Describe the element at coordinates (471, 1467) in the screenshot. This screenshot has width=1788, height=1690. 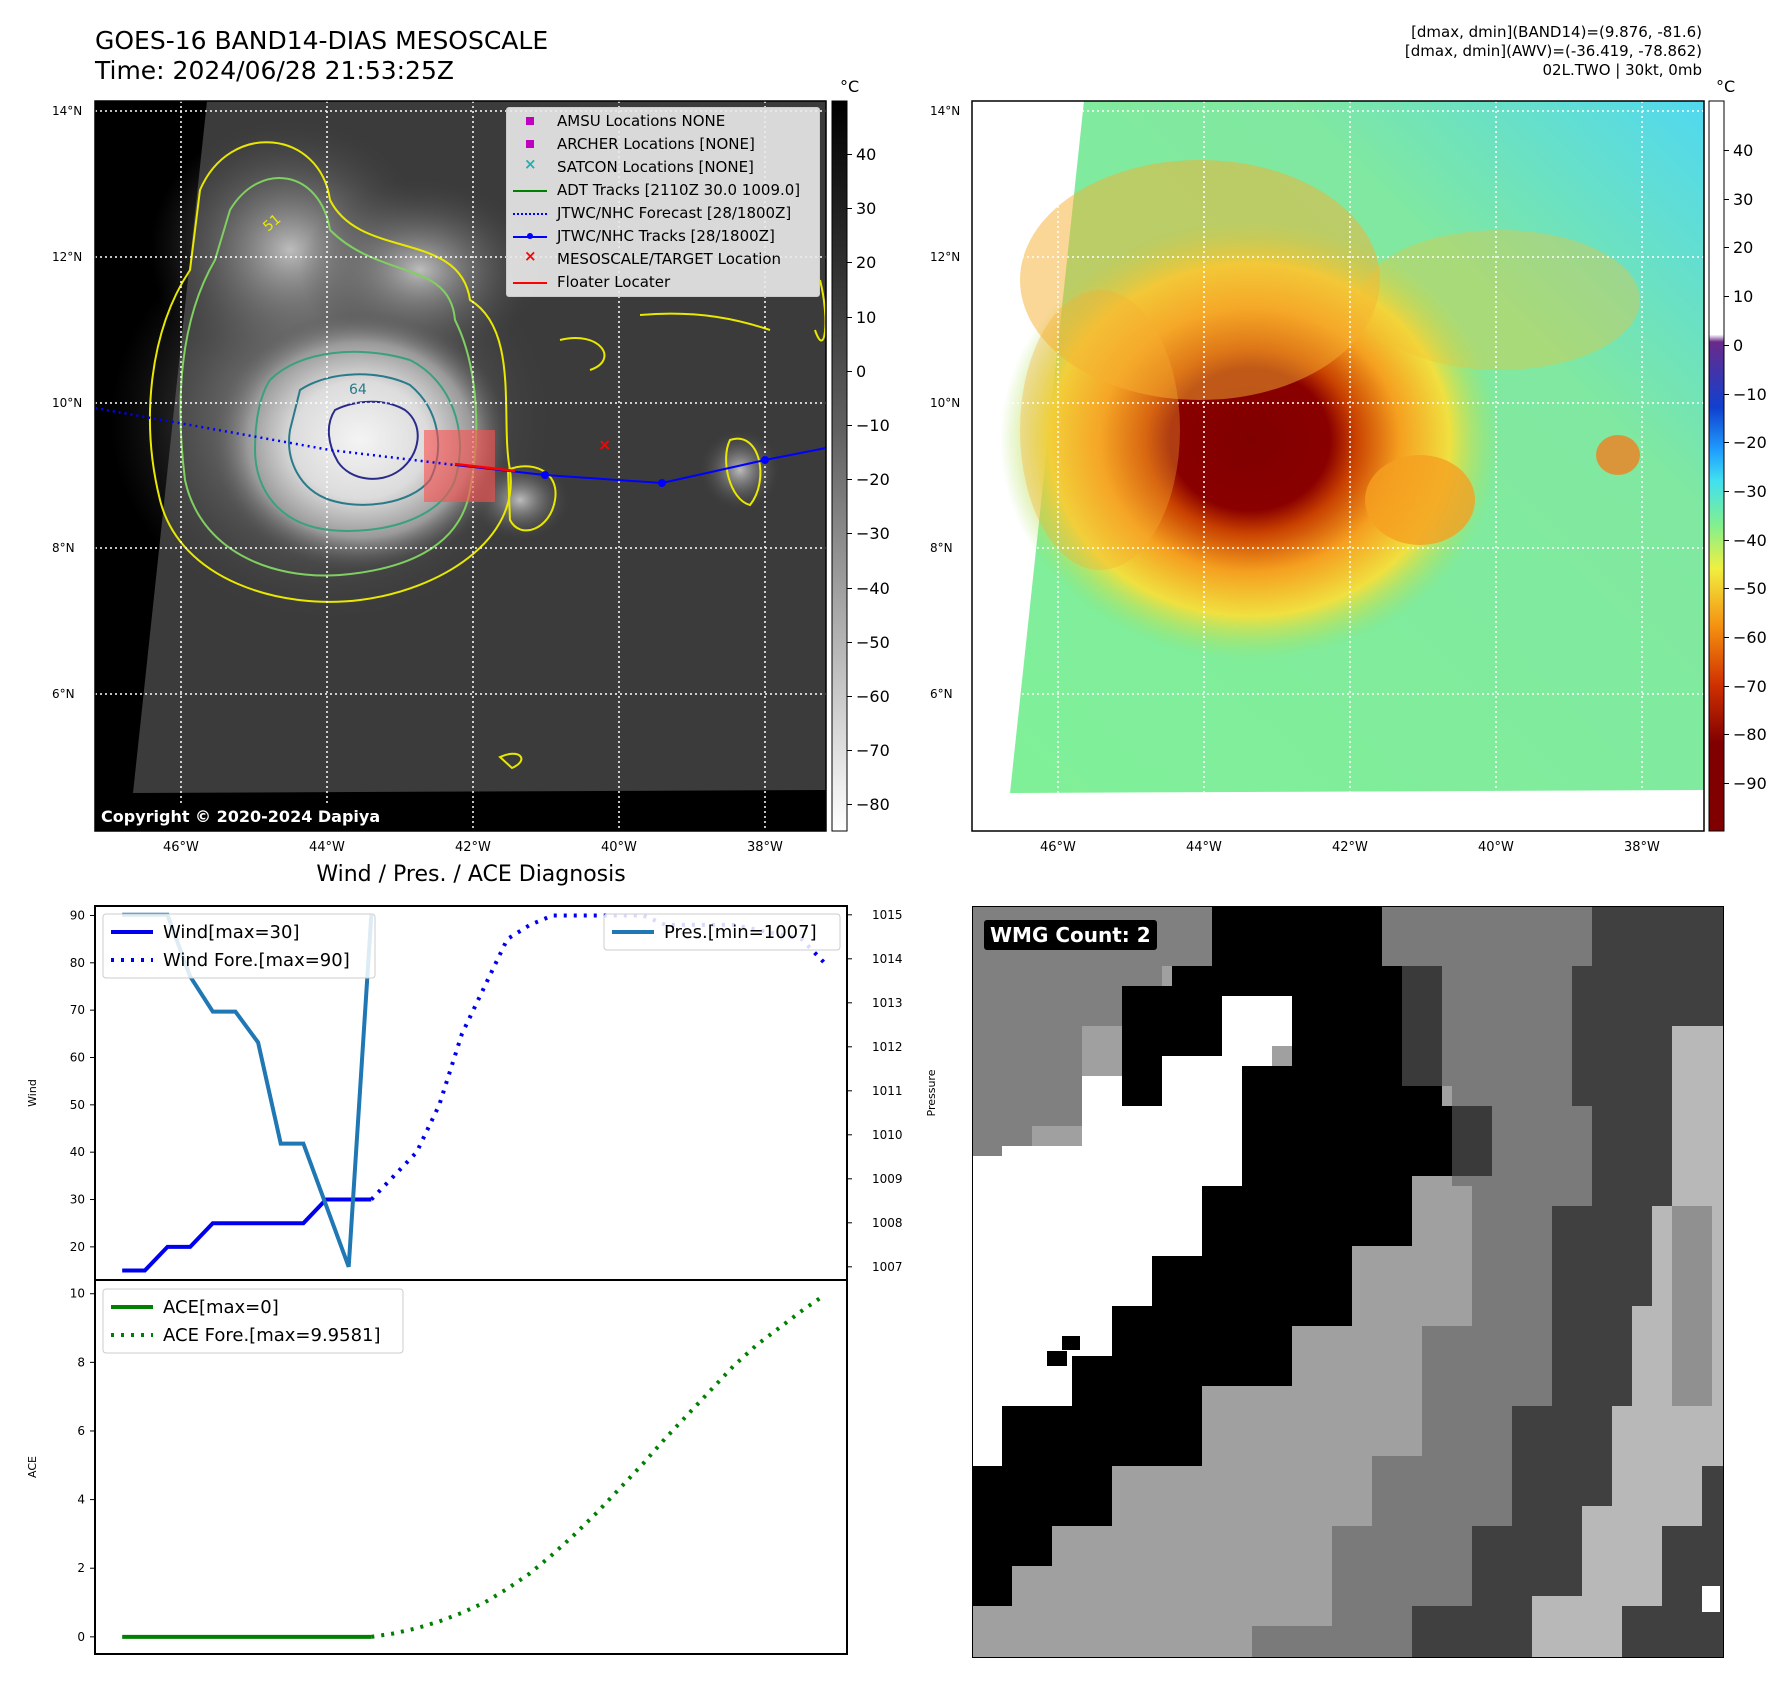
I see `ace-axes-frame` at that location.